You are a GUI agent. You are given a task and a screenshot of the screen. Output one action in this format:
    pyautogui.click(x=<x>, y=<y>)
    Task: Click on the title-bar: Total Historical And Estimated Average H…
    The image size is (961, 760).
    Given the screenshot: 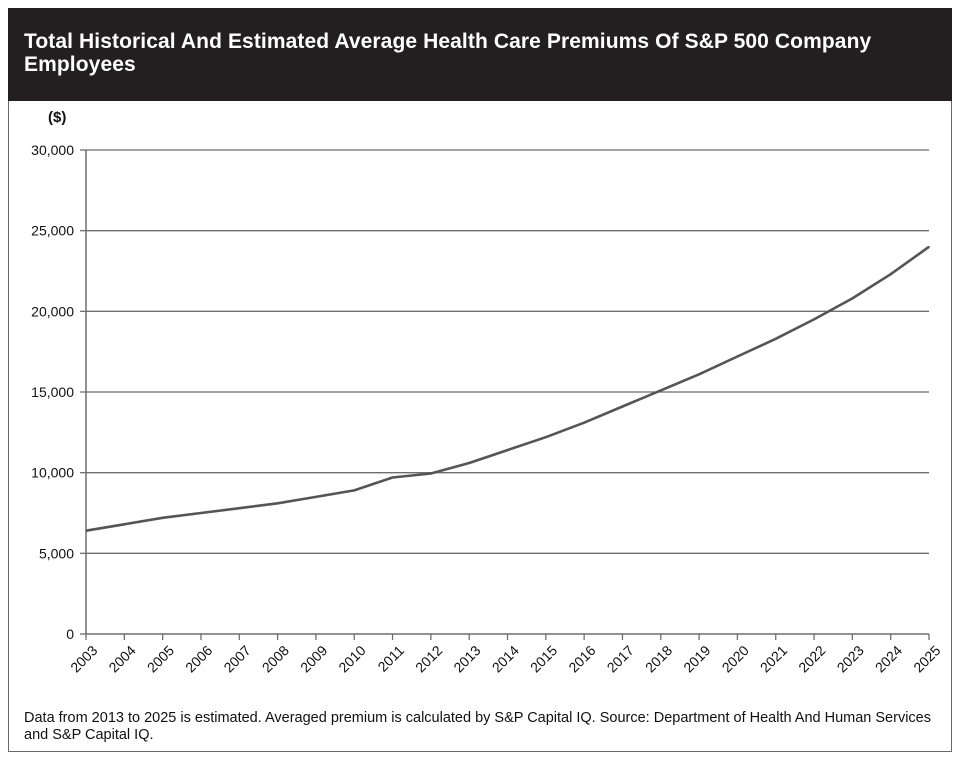 What is the action you would take?
    pyautogui.click(x=480, y=54)
    